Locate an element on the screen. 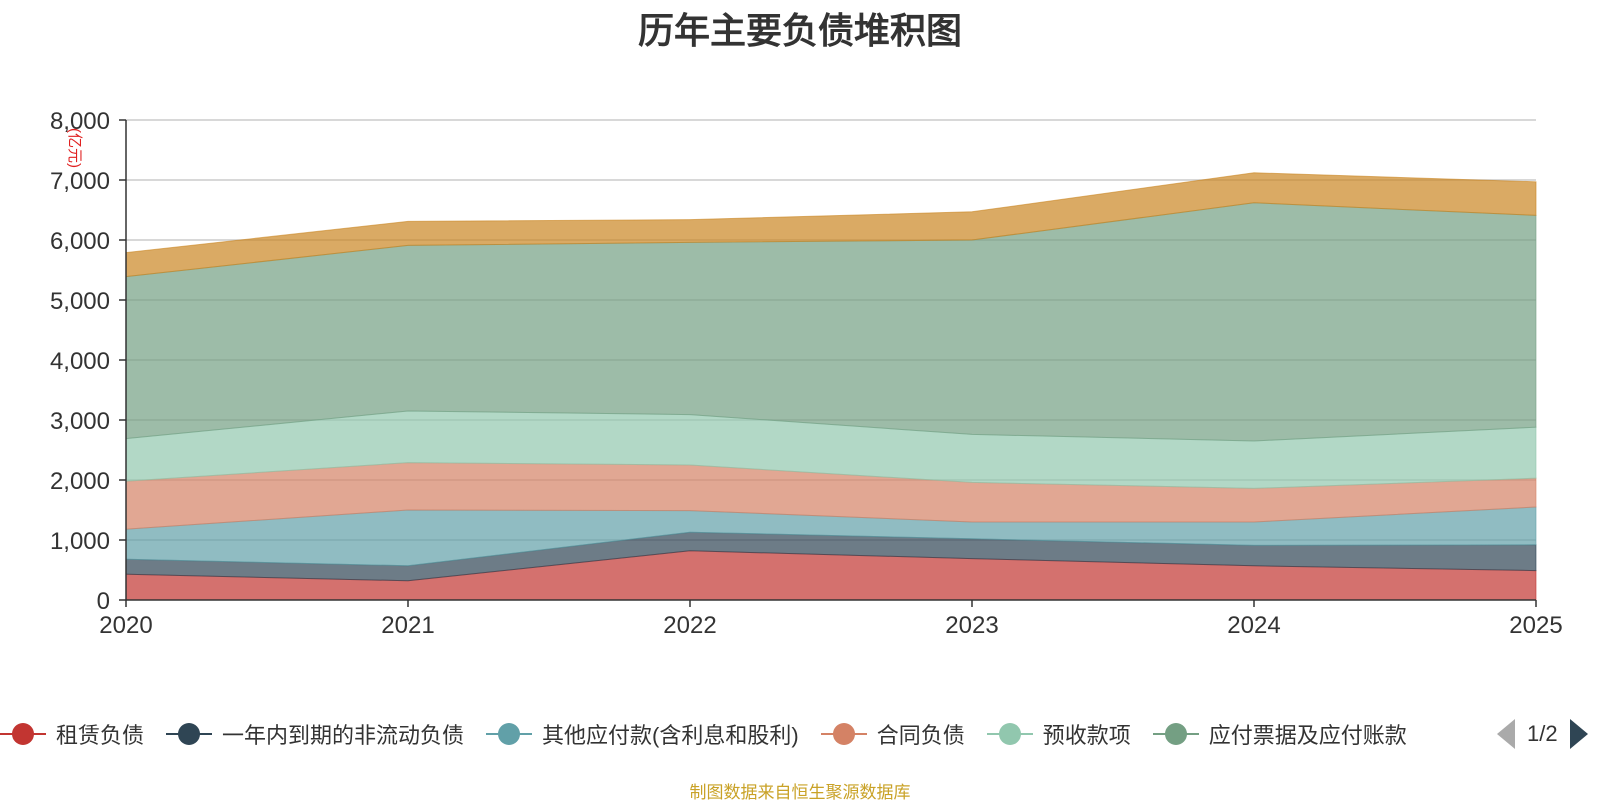 The height and width of the screenshot is (803, 1600). y-tick-label: 4,000 is located at coordinates (80, 361).